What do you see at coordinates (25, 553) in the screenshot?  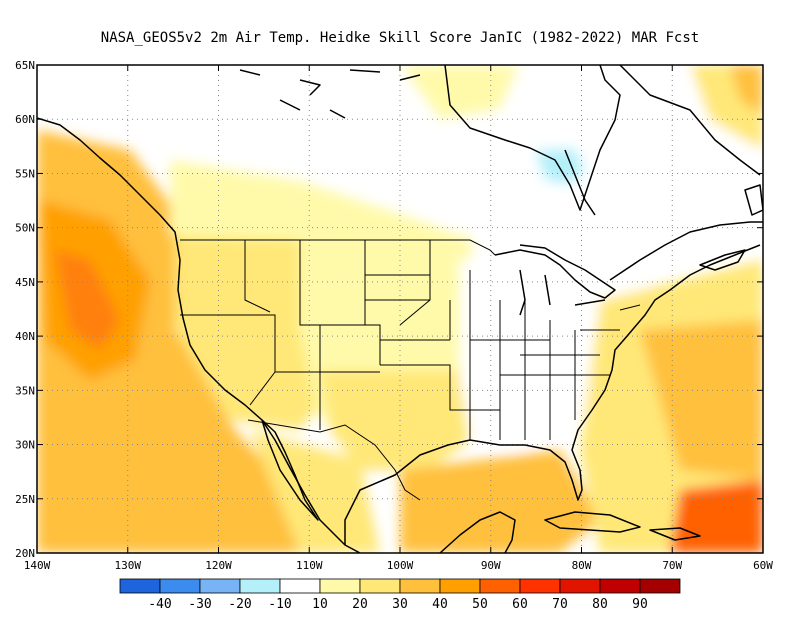 I see `y-tick-label: 20N` at bounding box center [25, 553].